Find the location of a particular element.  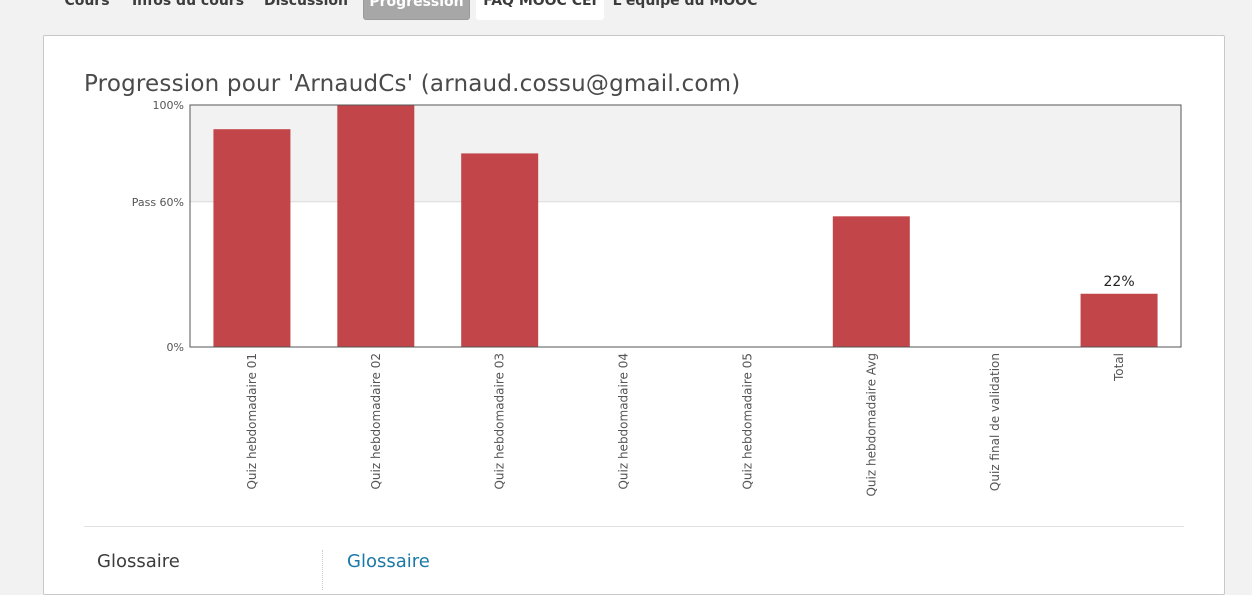

y-tick-label: 0% is located at coordinates (175, 347).